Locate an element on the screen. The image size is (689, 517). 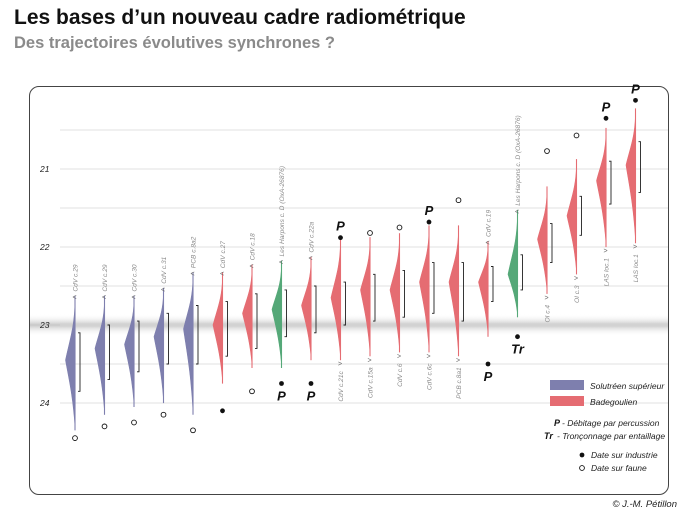
violin-sample: CdV c.31 < is located at coordinates (161, 337).